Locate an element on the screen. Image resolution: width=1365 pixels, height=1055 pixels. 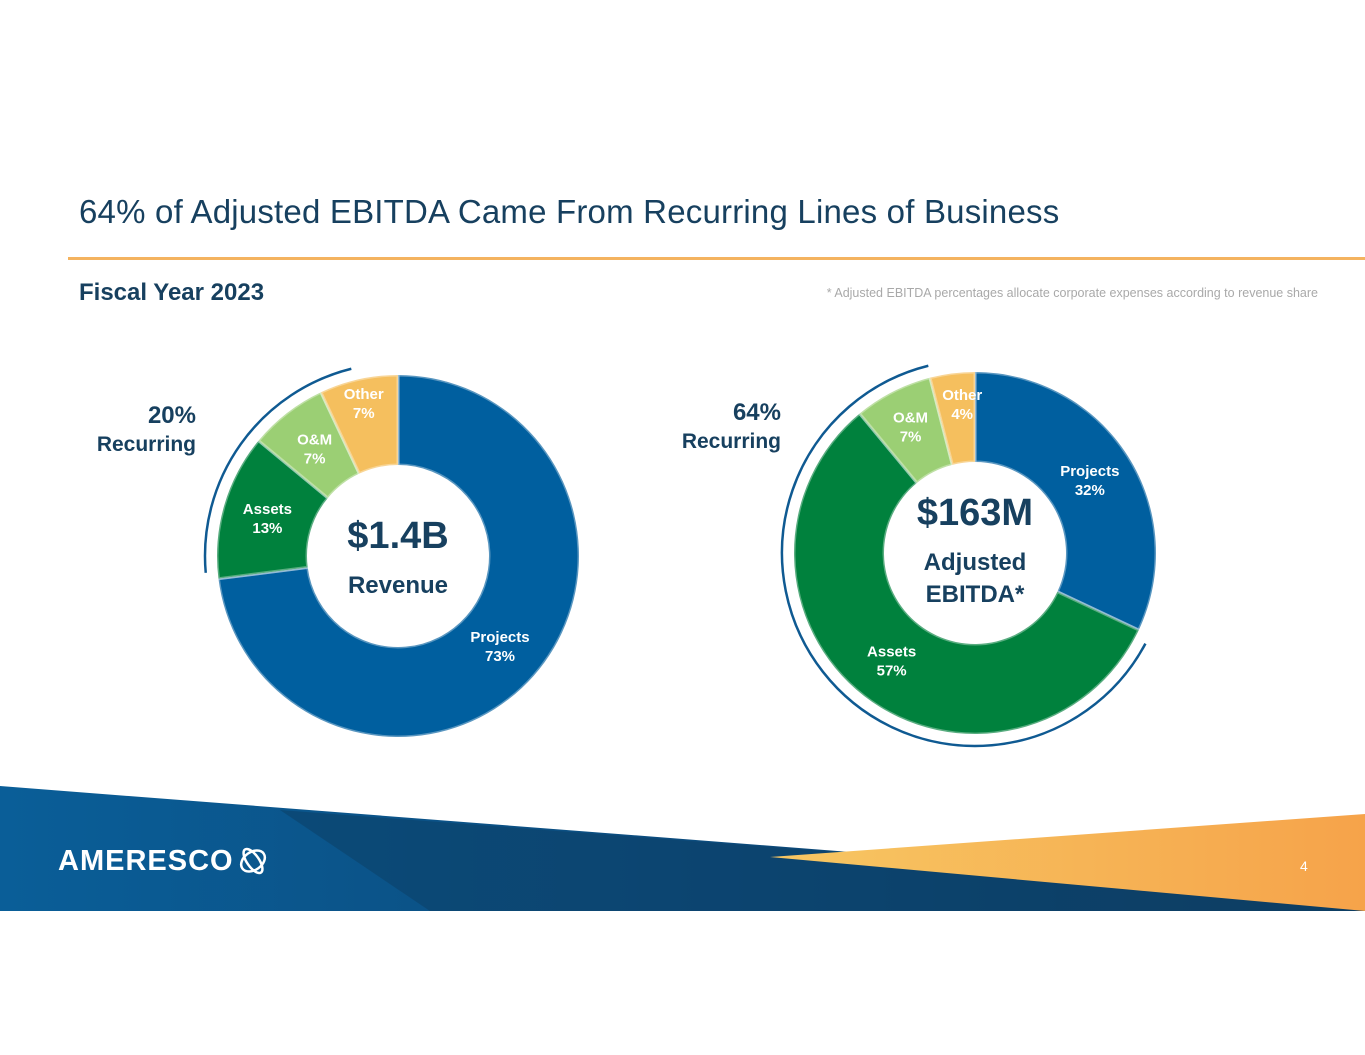
center-label-chart2: EBITDA* is located at coordinates (975, 594).